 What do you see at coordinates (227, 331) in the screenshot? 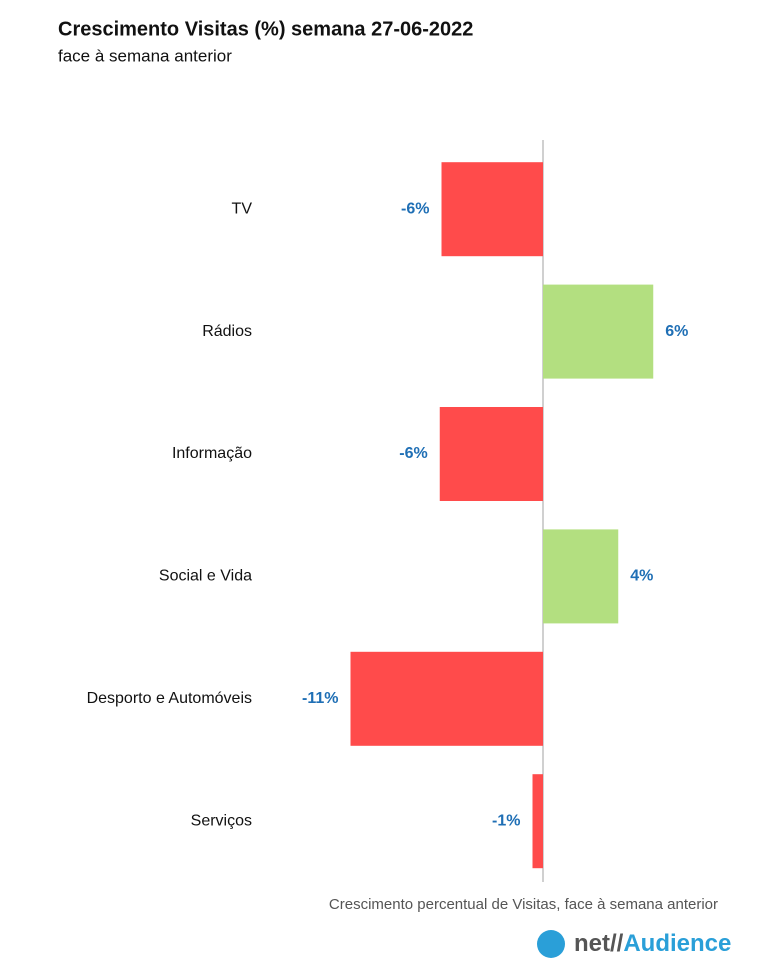
I see `category-label: Rádios` at bounding box center [227, 331].